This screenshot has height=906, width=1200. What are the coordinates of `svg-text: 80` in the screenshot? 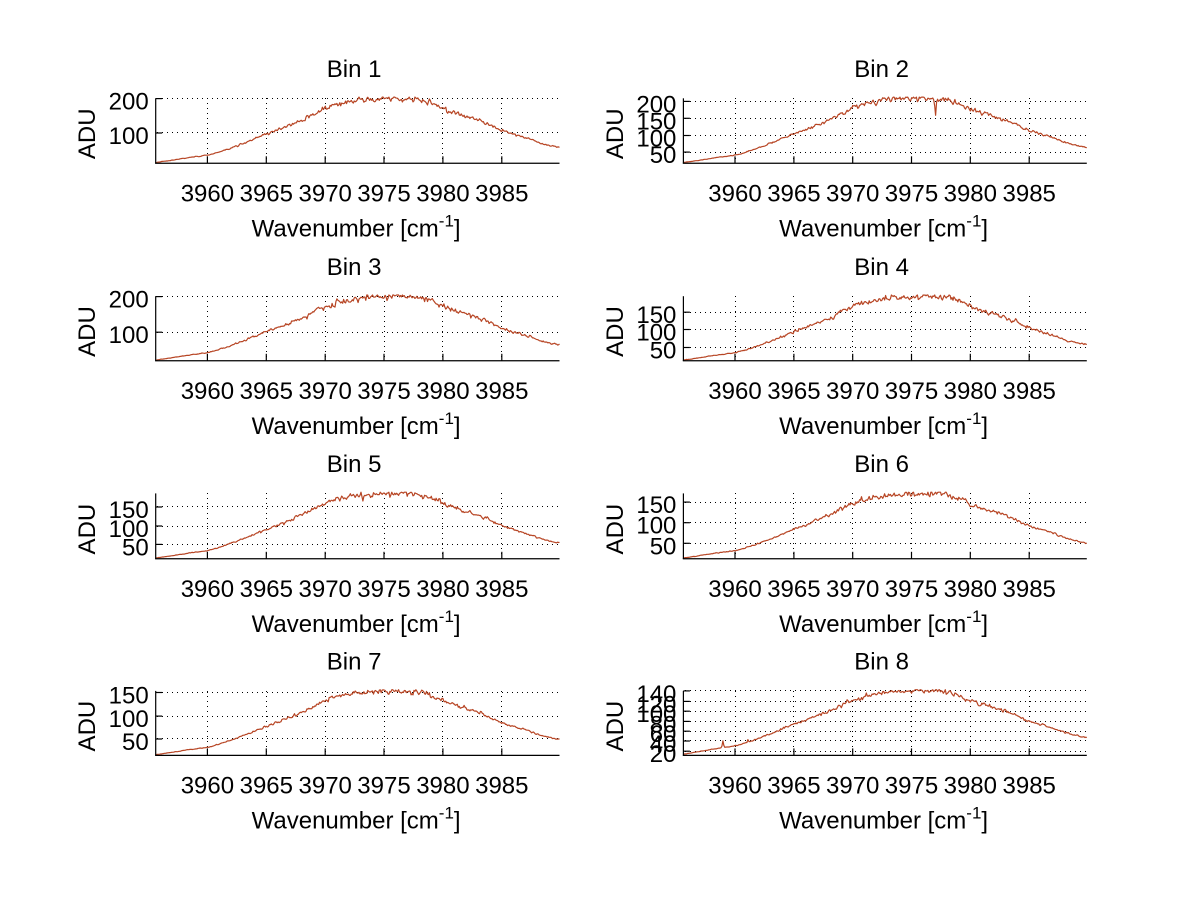 It's located at (663, 724).